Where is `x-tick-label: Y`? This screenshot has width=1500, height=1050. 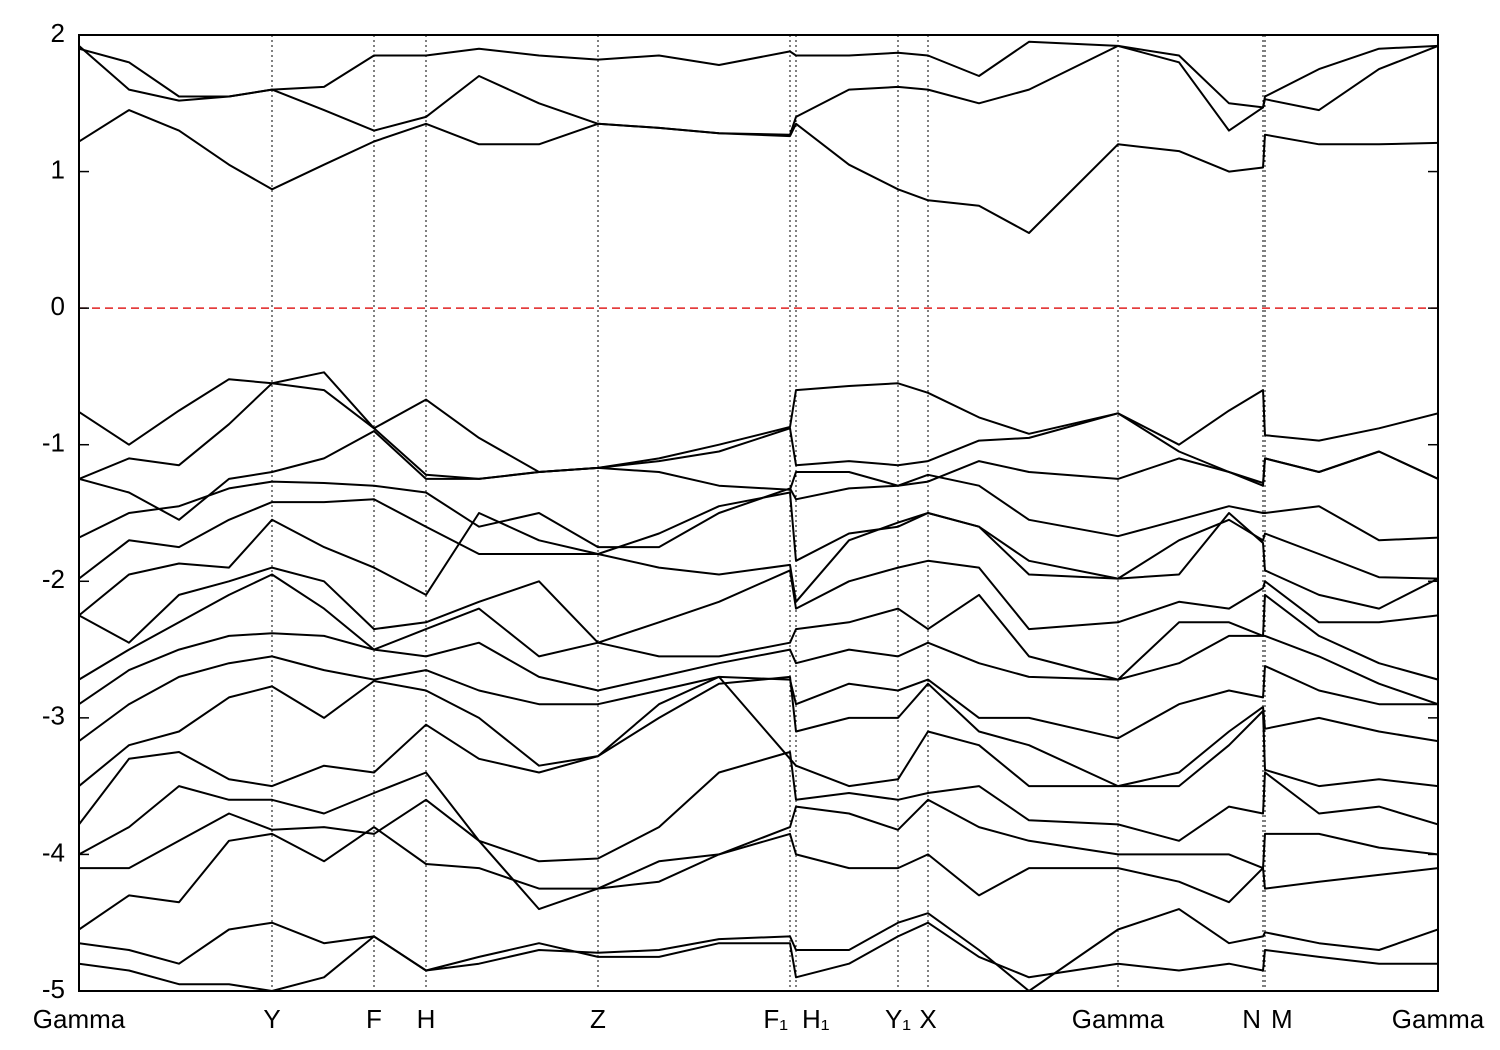 x-tick-label: Y is located at coordinates (271, 1019).